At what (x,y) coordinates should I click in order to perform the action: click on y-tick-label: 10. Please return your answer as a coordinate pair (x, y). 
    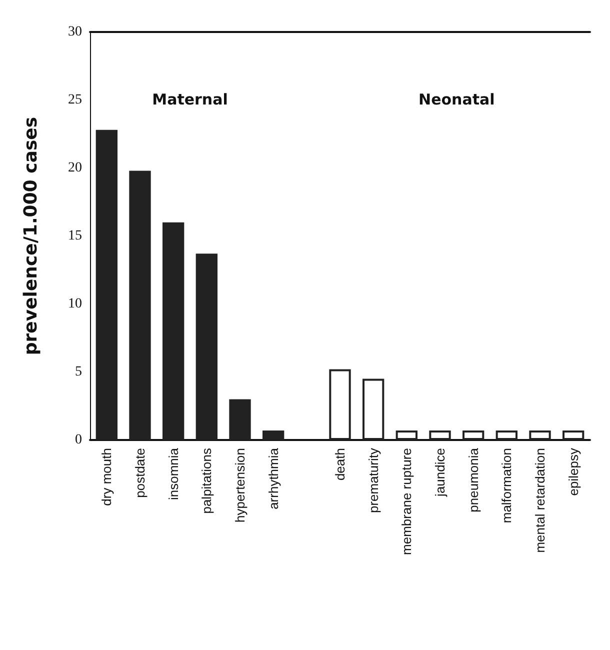
    Looking at the image, I should click on (75, 304).